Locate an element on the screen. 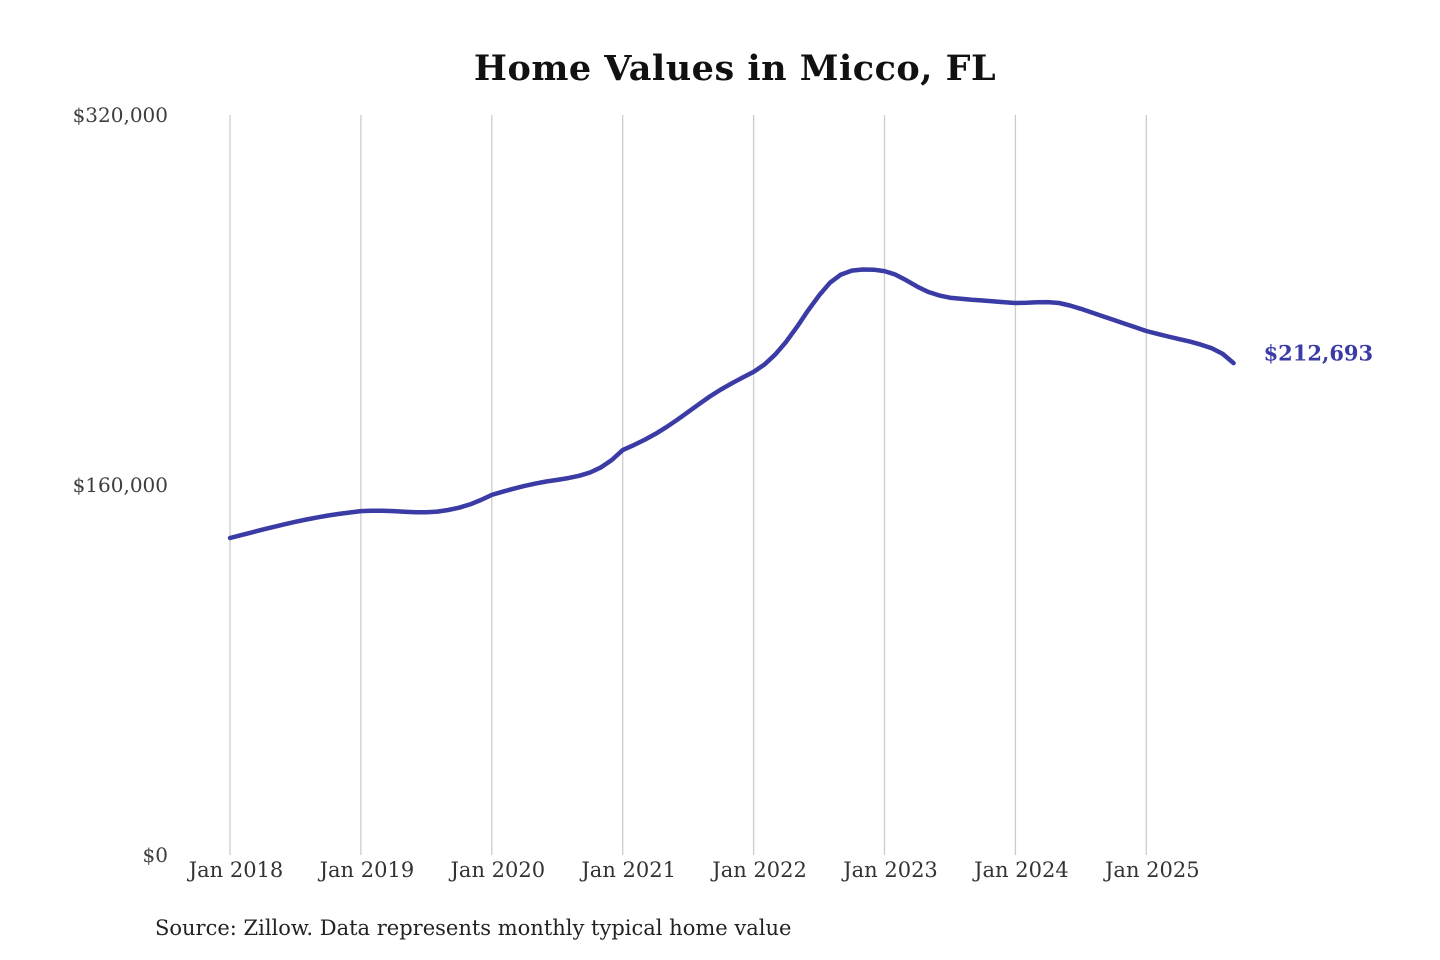 This screenshot has width=1440, height=960. y-axis-tick-label: $320,000 is located at coordinates (120, 115).